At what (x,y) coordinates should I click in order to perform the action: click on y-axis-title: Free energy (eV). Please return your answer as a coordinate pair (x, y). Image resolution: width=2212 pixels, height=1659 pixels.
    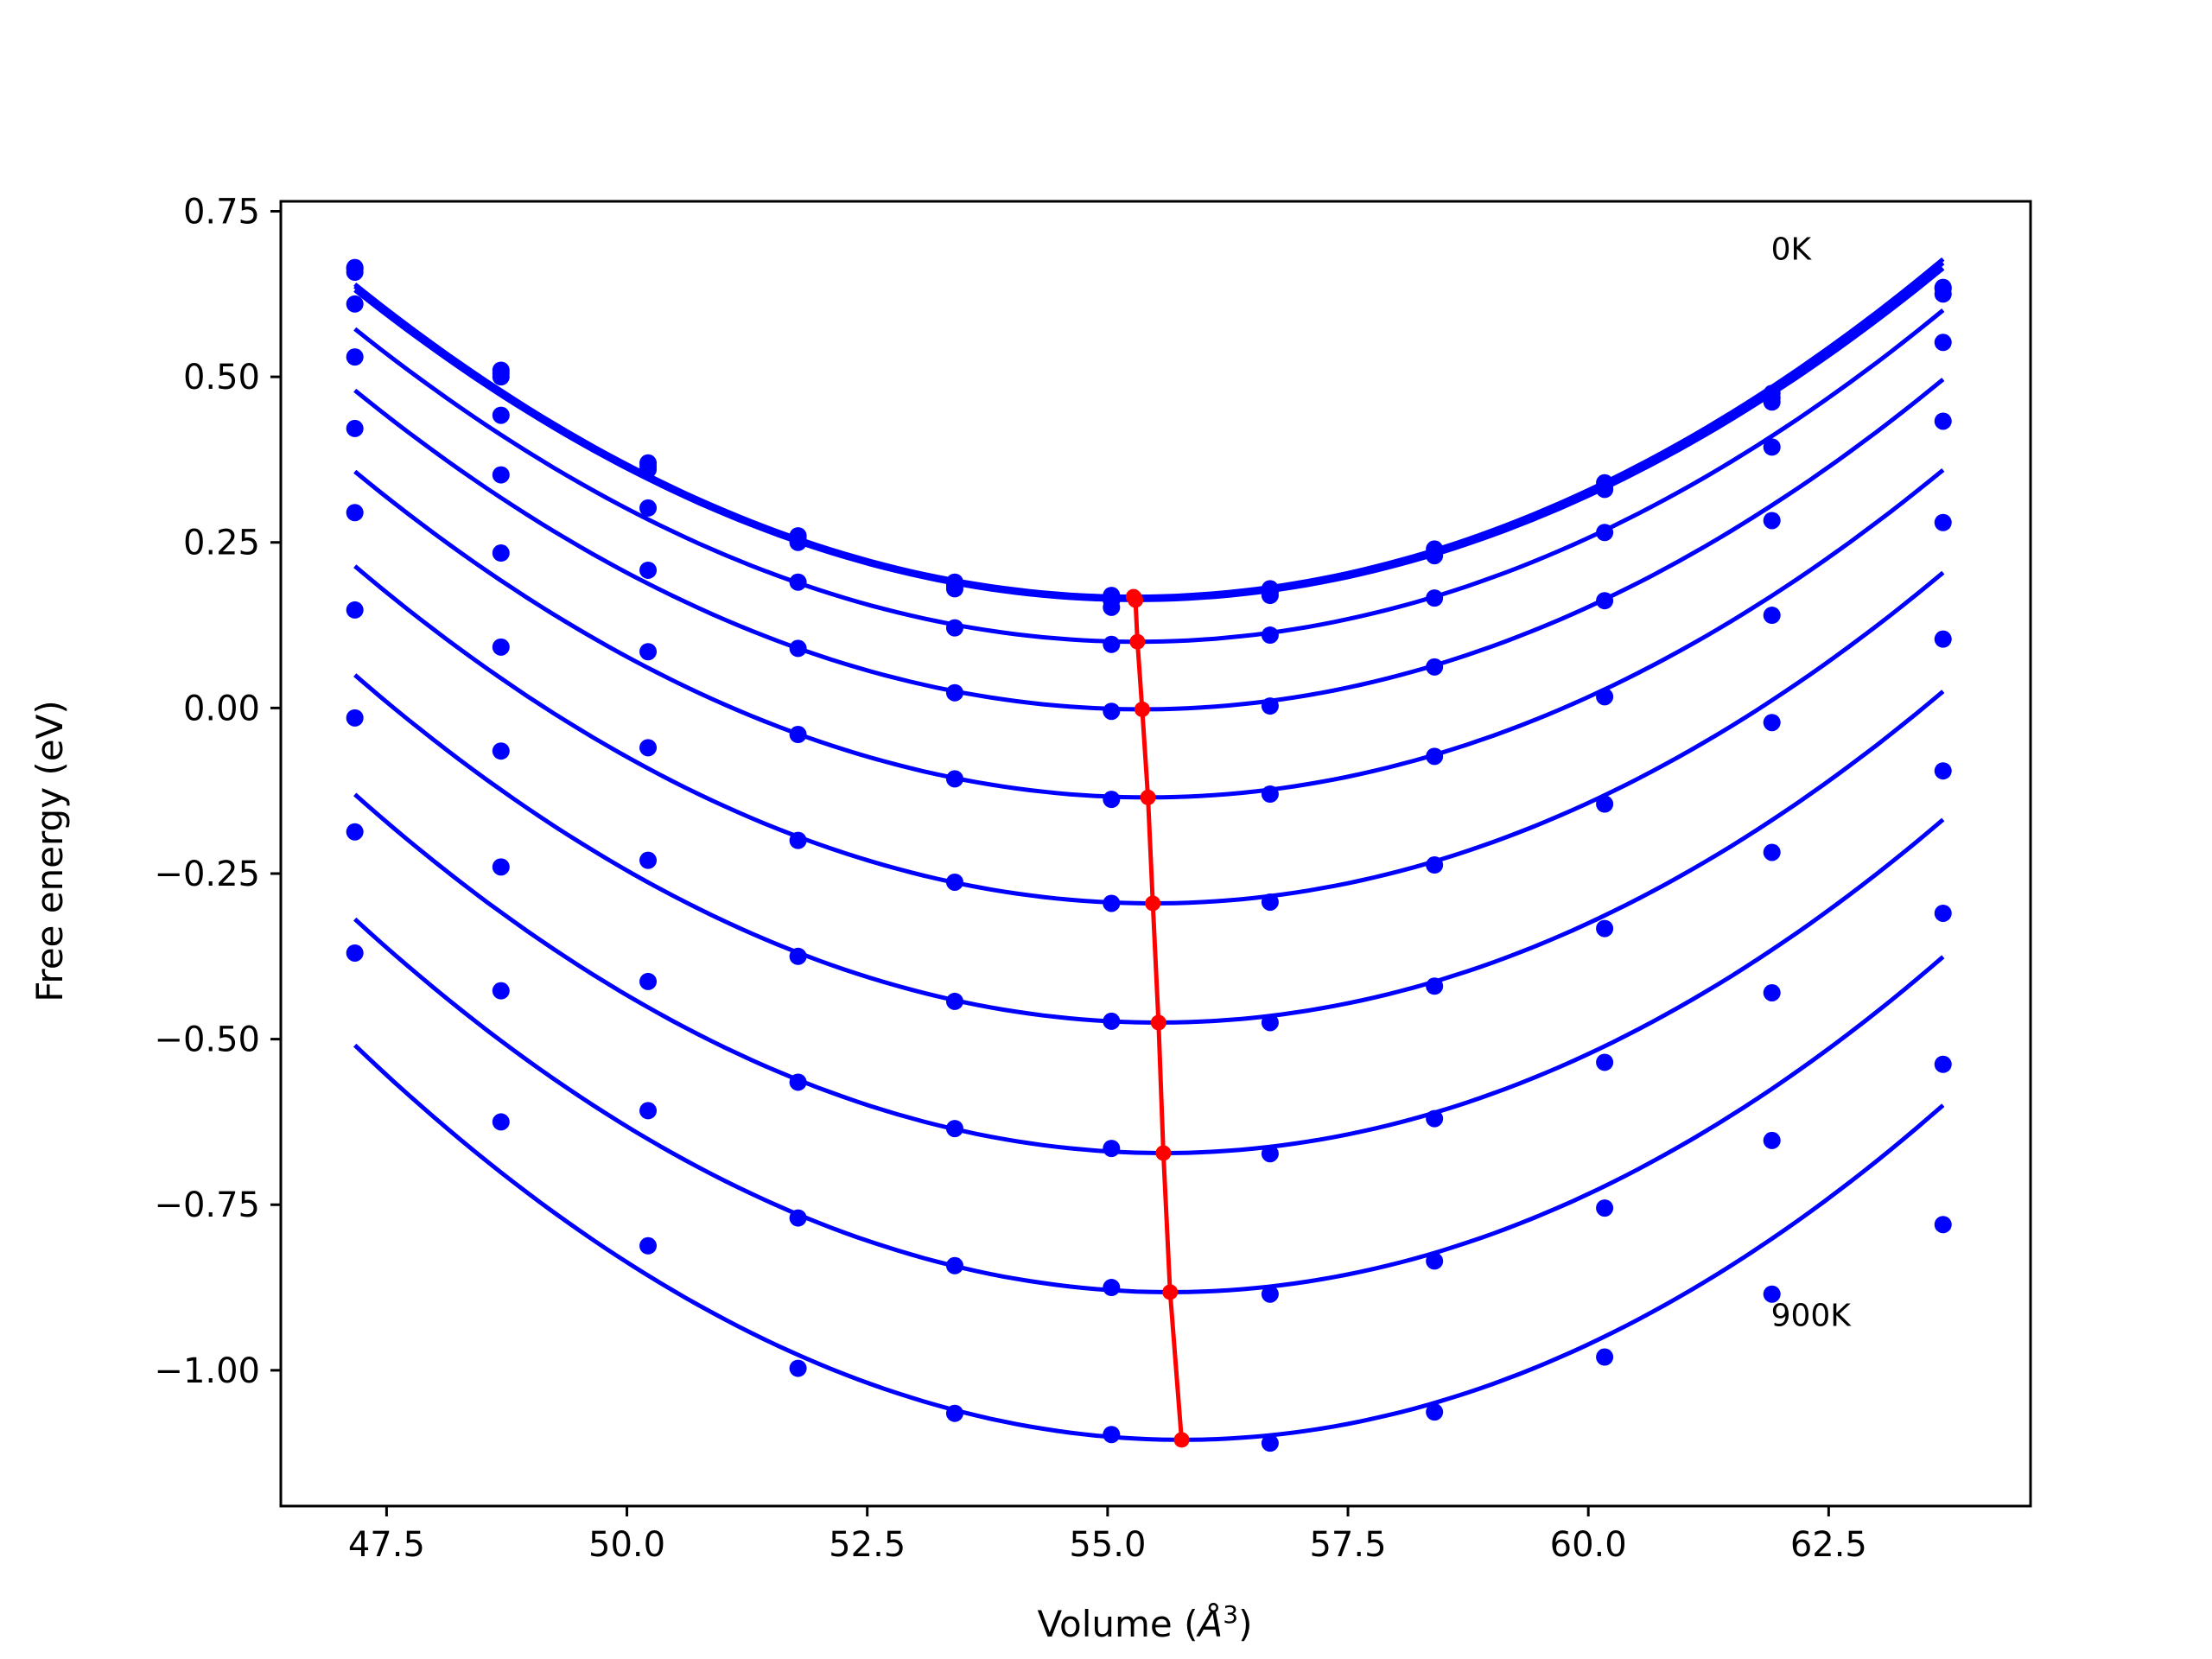
    Looking at the image, I should click on (50, 851).